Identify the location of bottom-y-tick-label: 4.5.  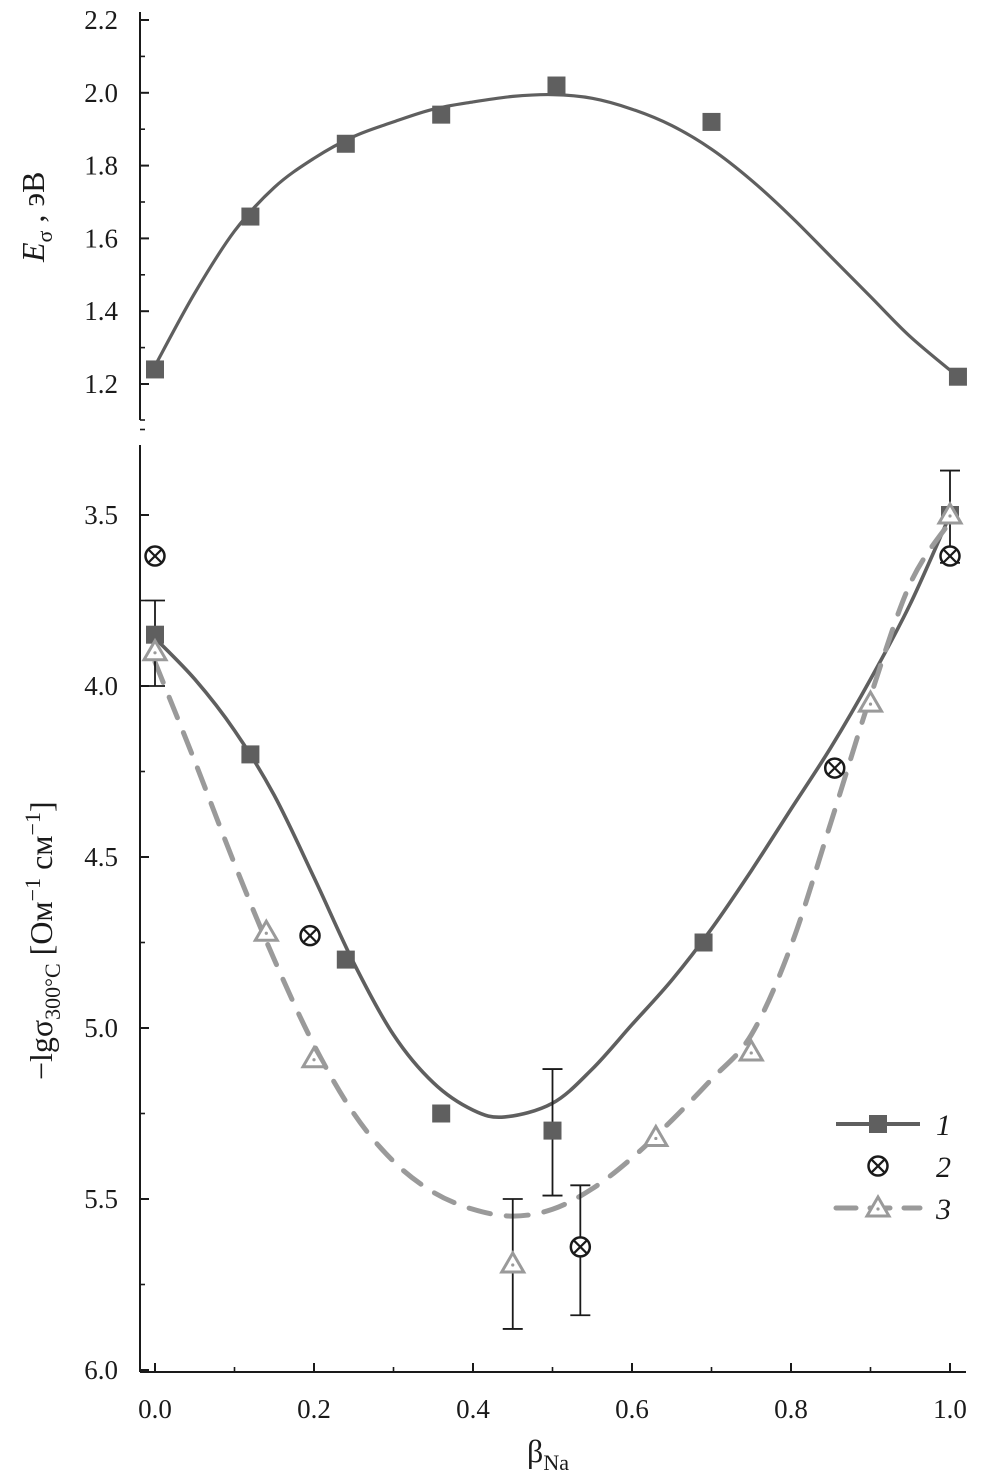
(101, 857).